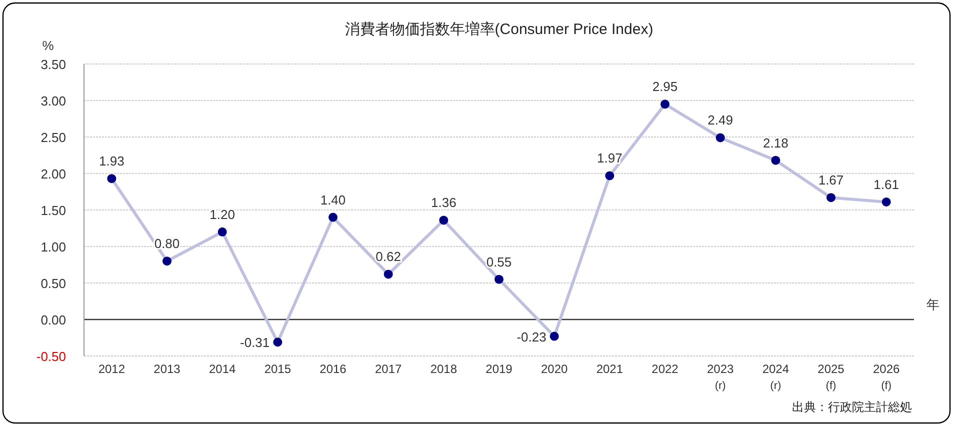 This screenshot has width=953, height=426. Describe the element at coordinates (831, 377) in the screenshot. I see `x-tick-label: 2025 (f)` at that location.